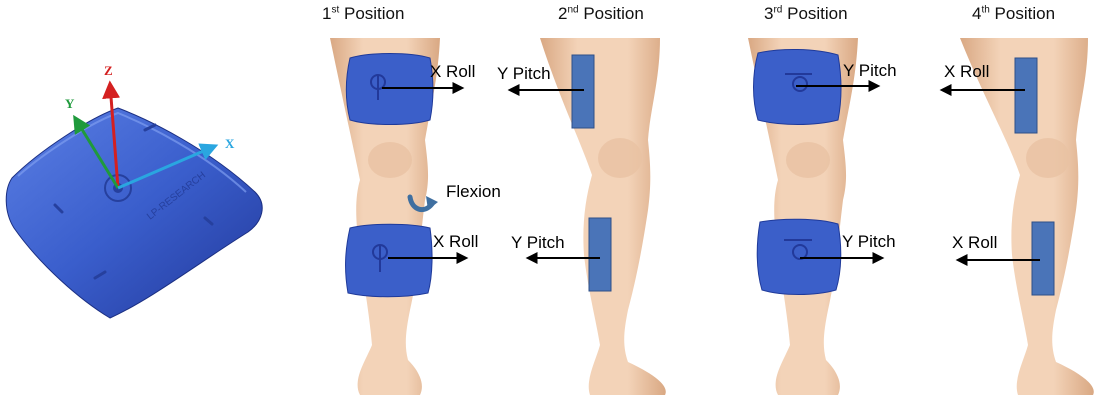 This screenshot has width=1100, height=400. I want to click on z-axis-label: Z, so click(108, 70).